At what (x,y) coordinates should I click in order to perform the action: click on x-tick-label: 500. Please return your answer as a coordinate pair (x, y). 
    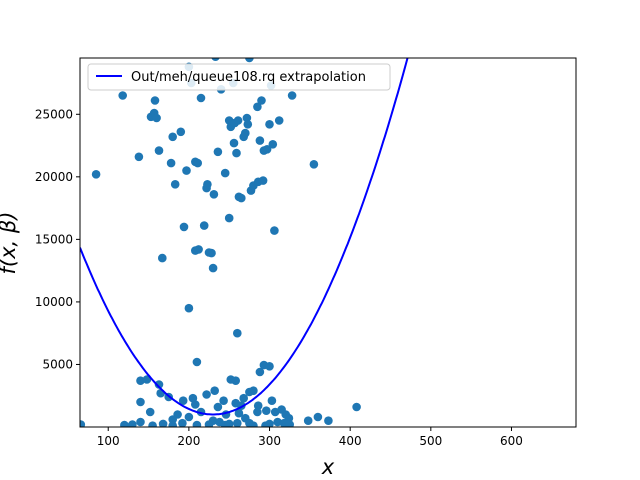
    Looking at the image, I should click on (430, 441).